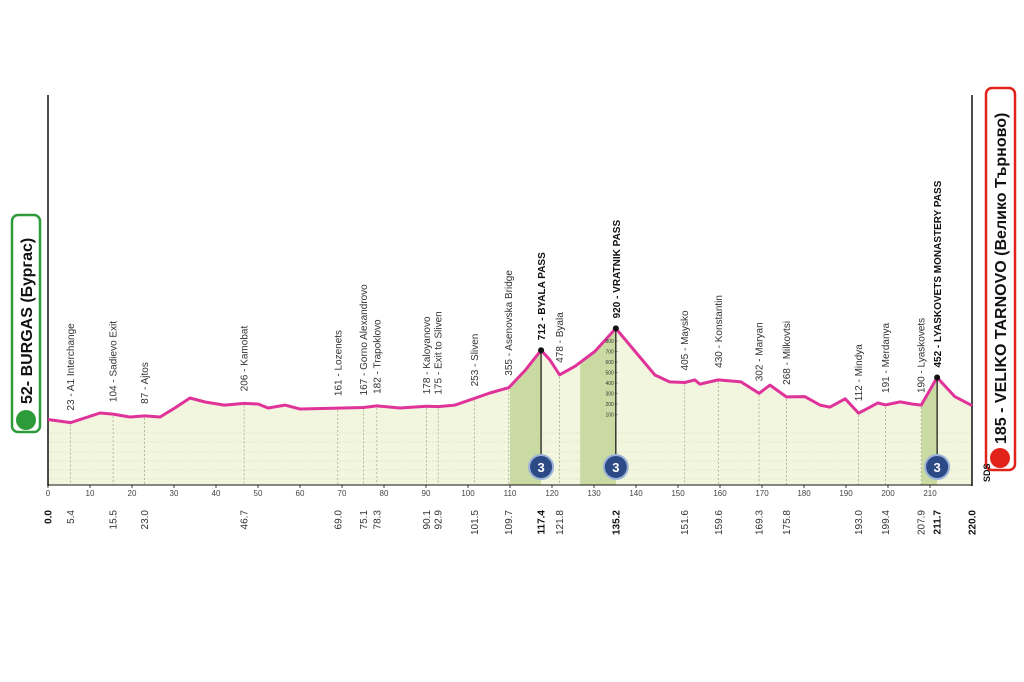  What do you see at coordinates (90, 493) in the screenshot?
I see `x-tick-label: 10` at bounding box center [90, 493].